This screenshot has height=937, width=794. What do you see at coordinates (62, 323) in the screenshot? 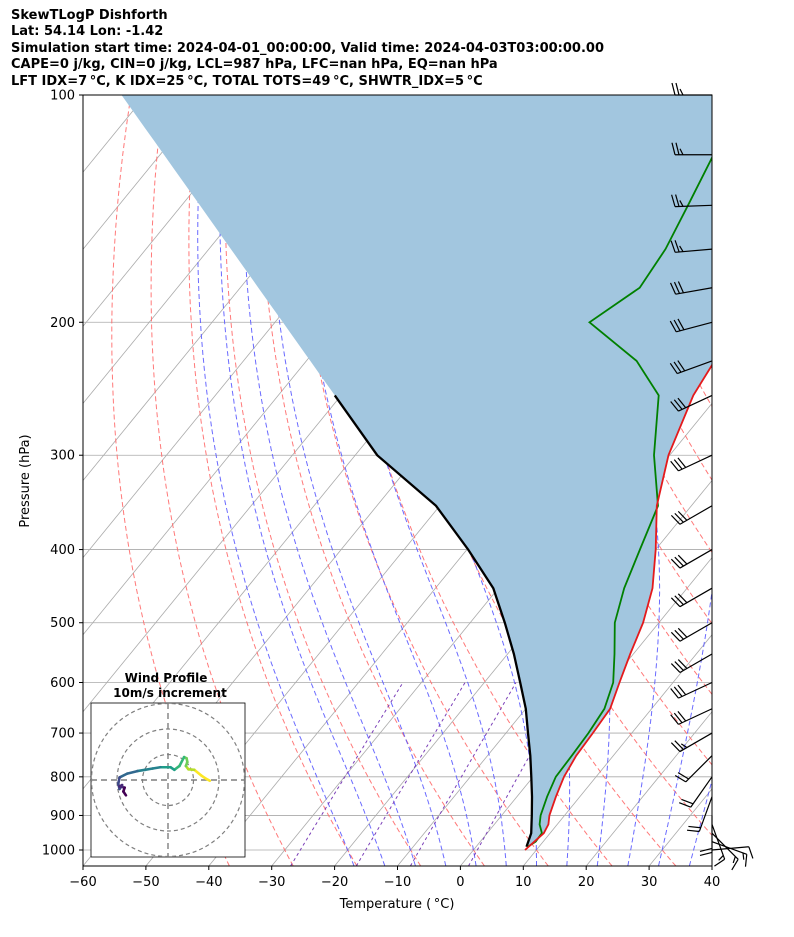
I see `y-tick-label: 200` at bounding box center [62, 323].